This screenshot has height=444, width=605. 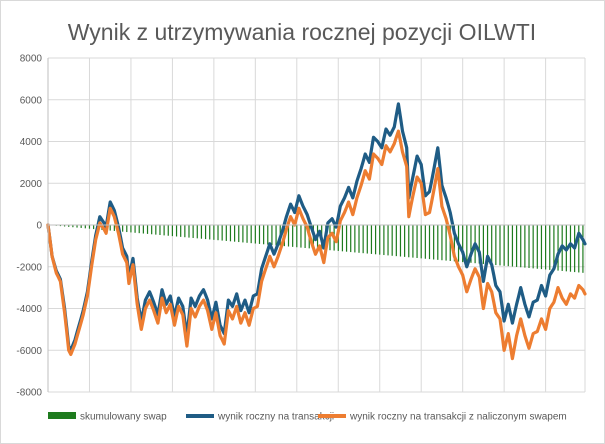 I want to click on legend-swap-swatch, so click(x=62, y=415).